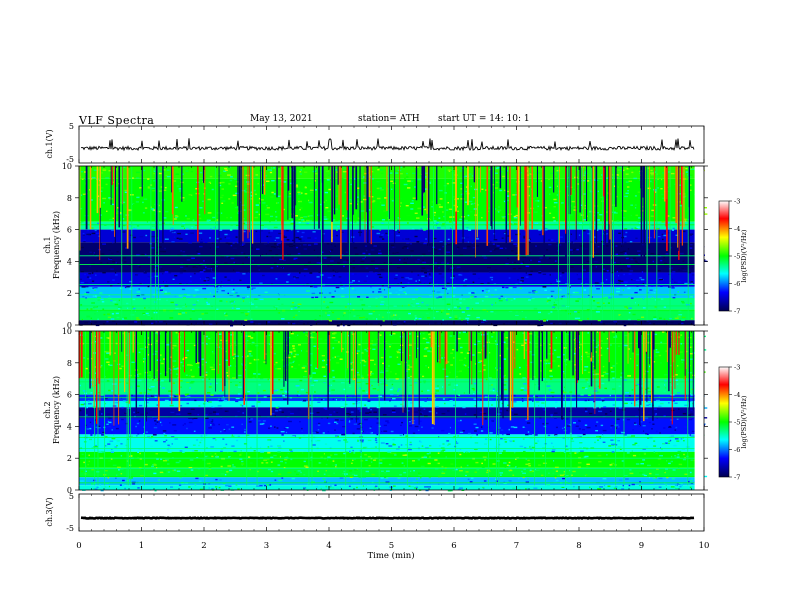 This screenshot has width=792, height=612. What do you see at coordinates (69, 261) in the screenshot?
I see `freq-tick-label: 4` at bounding box center [69, 261].